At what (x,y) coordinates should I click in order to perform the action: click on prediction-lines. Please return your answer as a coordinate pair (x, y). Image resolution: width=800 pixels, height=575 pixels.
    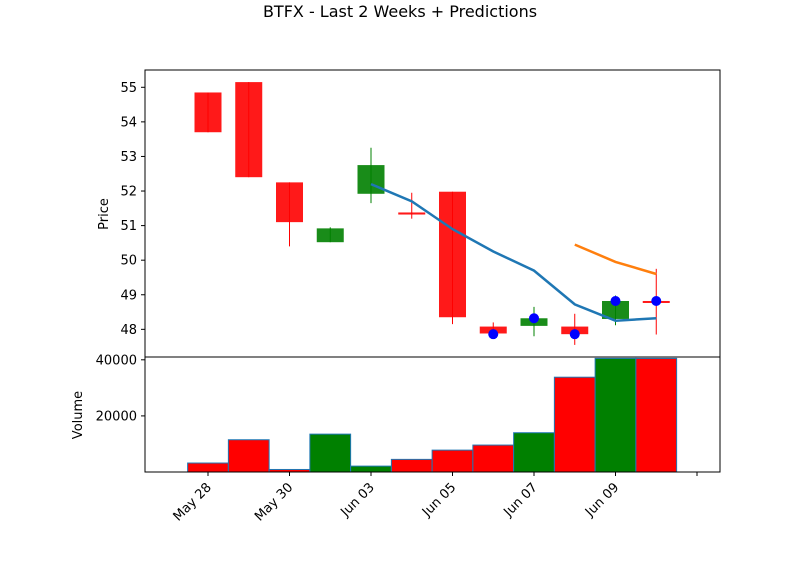
    Looking at the image, I should click on (513, 252).